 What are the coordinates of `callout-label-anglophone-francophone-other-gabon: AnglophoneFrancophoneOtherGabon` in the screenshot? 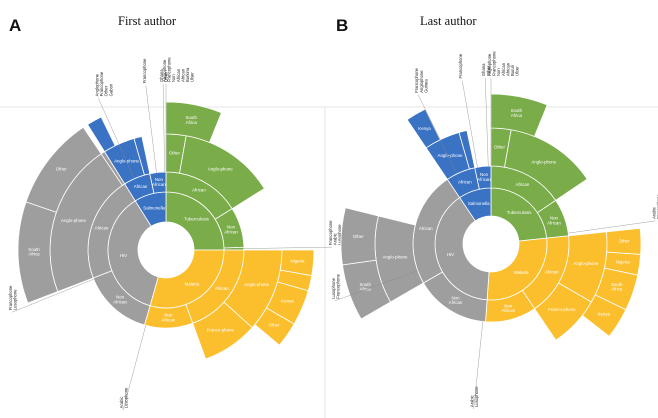 It's located at (103, 83).